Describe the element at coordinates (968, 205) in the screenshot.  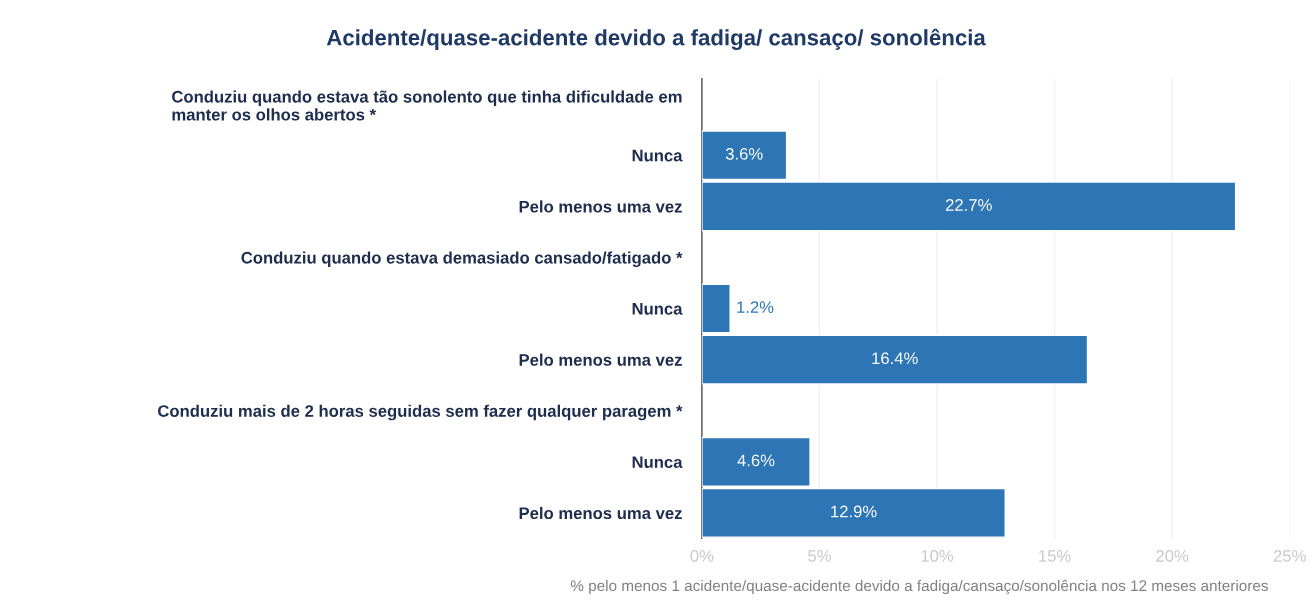
I see `data-label: 22.7%` at that location.